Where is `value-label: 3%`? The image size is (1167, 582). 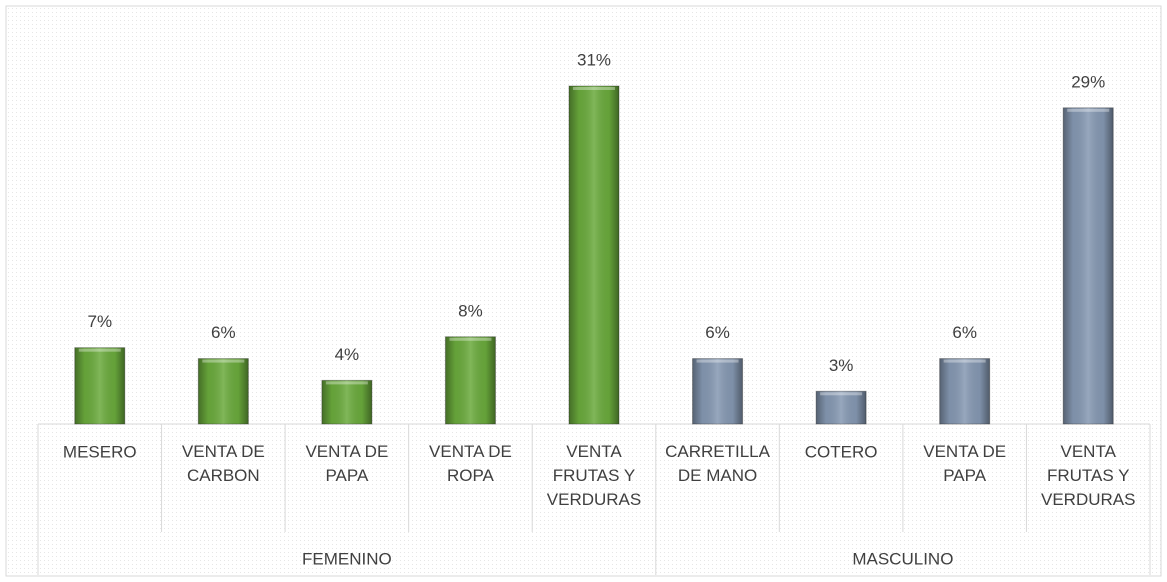 value-label: 3% is located at coordinates (841, 365).